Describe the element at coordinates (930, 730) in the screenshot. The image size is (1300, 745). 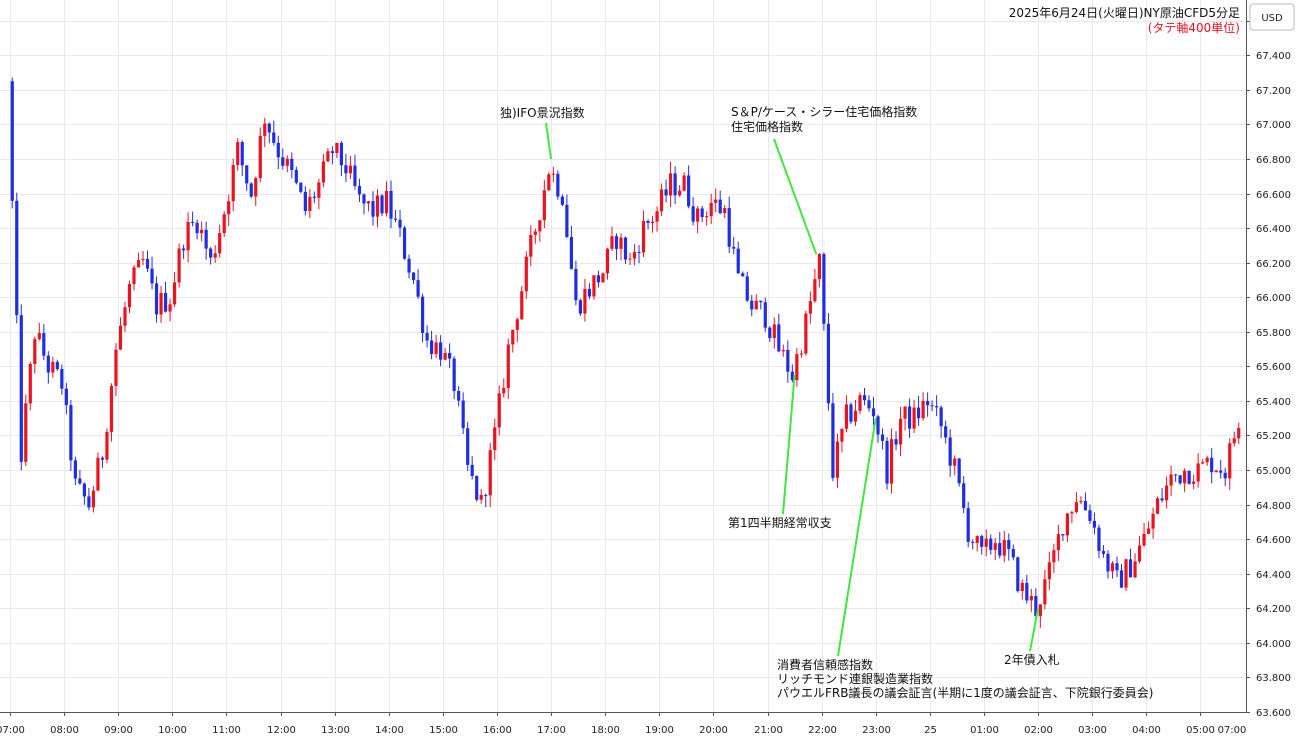
I see `x-tick-label: 25` at that location.